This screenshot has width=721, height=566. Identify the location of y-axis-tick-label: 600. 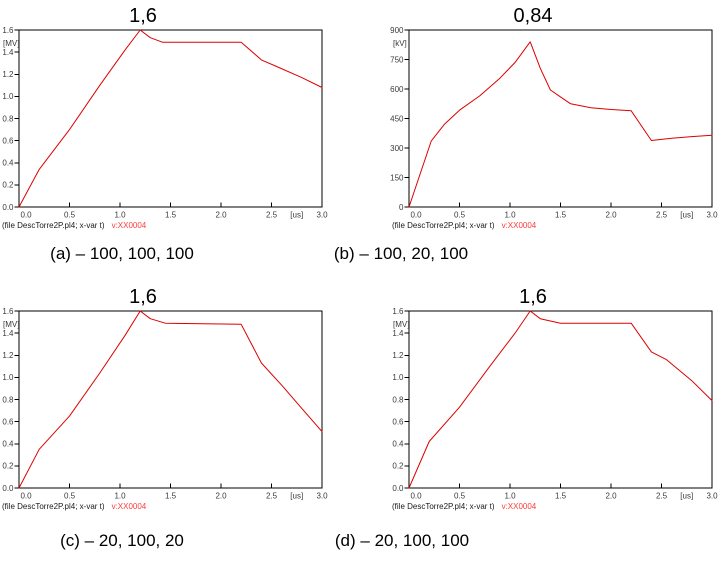
(397, 89).